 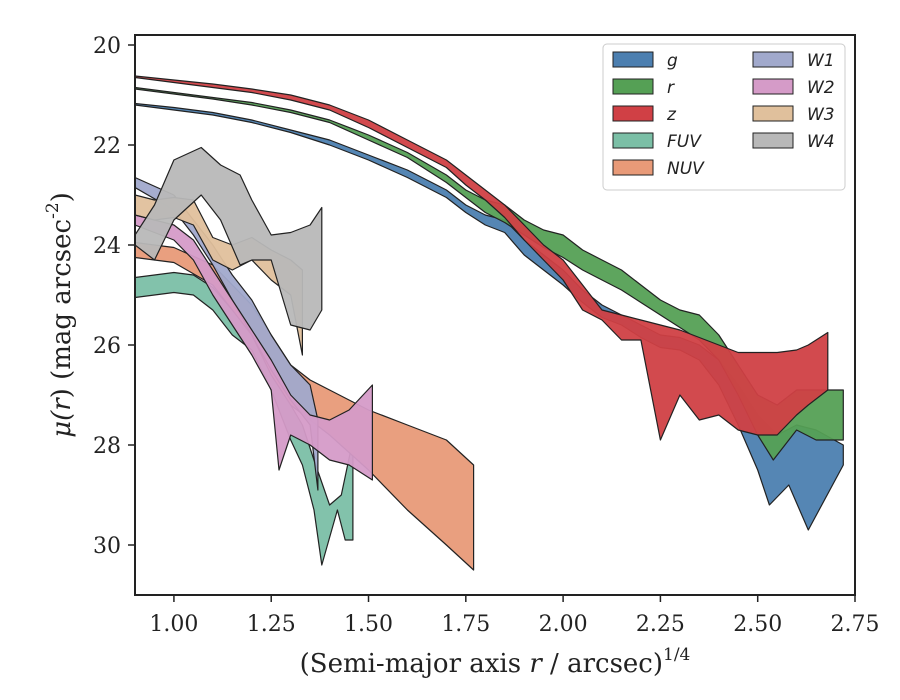 I want to click on legend-label: W3, so click(x=821, y=115).